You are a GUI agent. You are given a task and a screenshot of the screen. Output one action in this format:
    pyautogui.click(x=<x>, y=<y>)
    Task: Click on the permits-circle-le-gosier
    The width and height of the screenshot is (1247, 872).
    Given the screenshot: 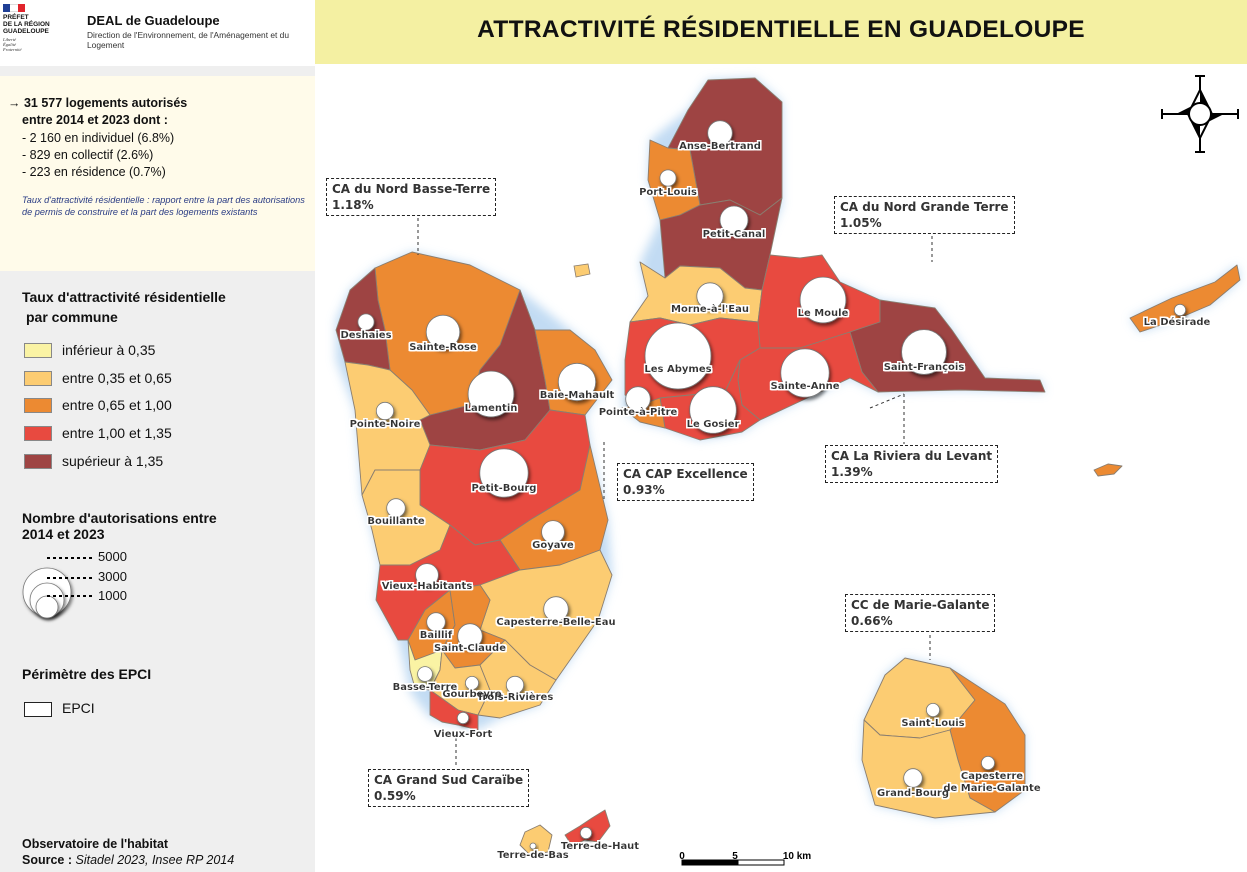 What is the action you would take?
    pyautogui.click(x=713, y=410)
    